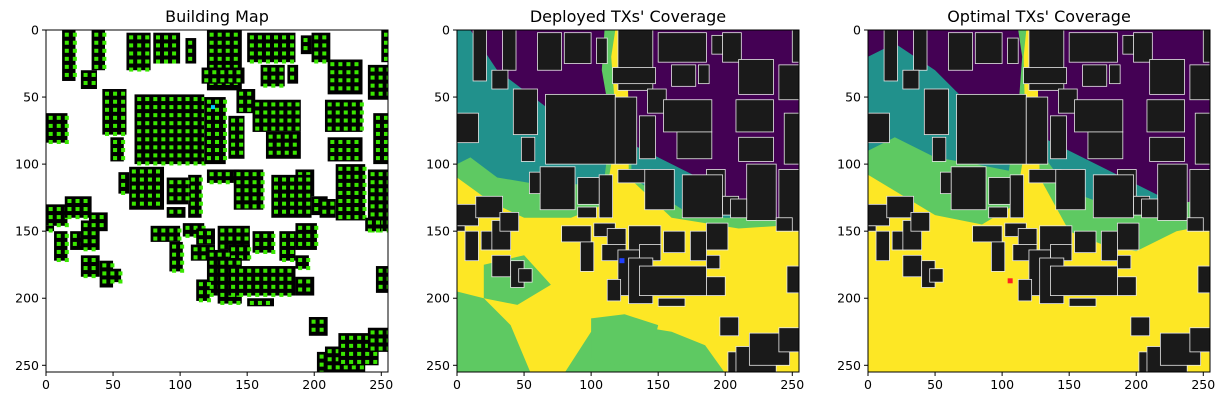 The image size is (1224, 407). Describe the element at coordinates (591, 384) in the screenshot. I see `x-tick-label: 100` at that location.